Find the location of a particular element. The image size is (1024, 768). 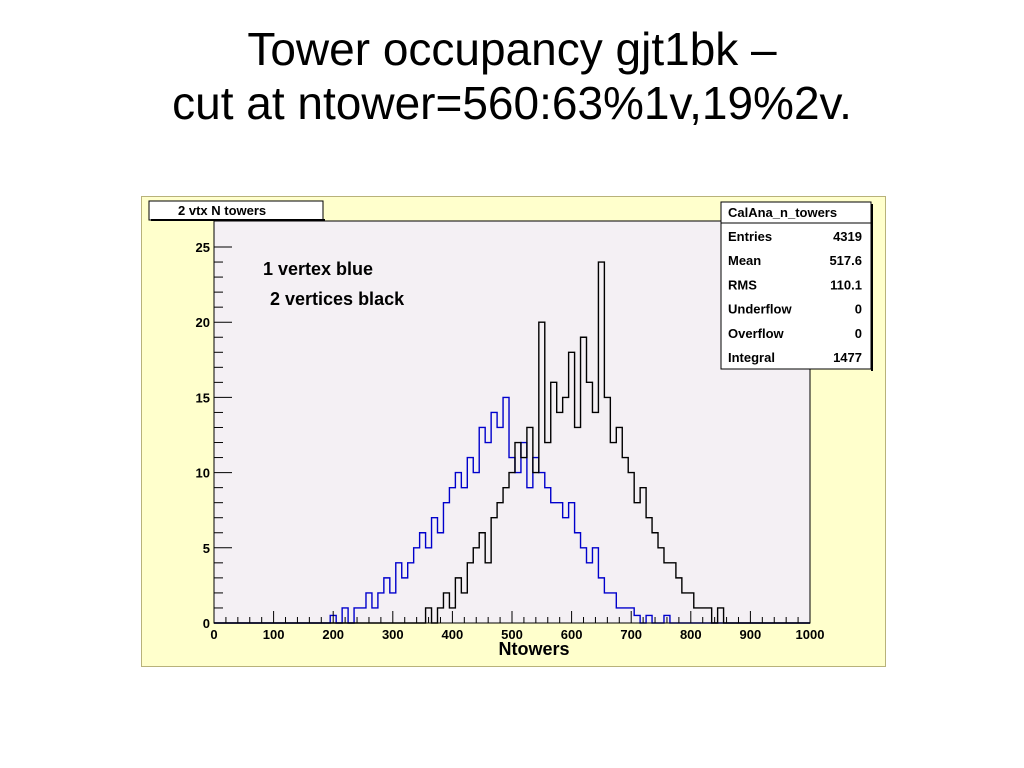

x-tick-label: 800 is located at coordinates (691, 634).